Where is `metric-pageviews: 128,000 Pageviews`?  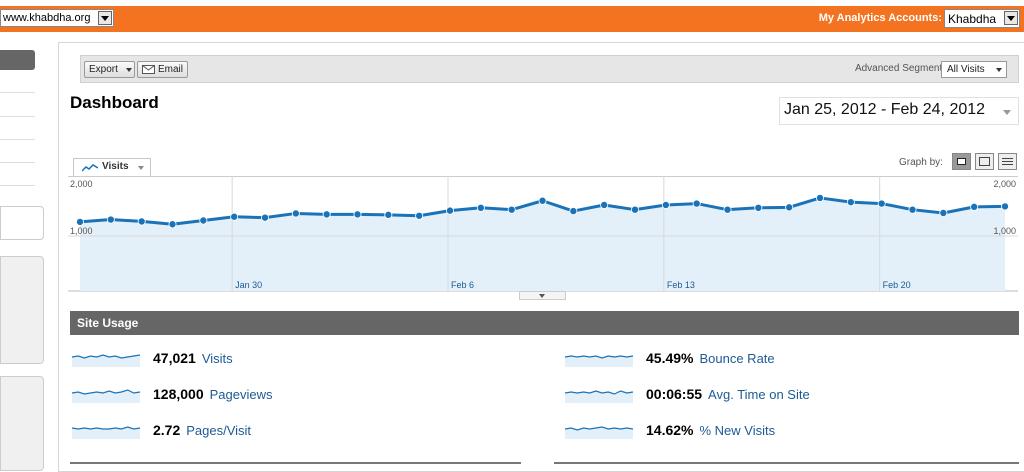
metric-pageviews: 128,000 Pageviews is located at coordinates (281, 394).